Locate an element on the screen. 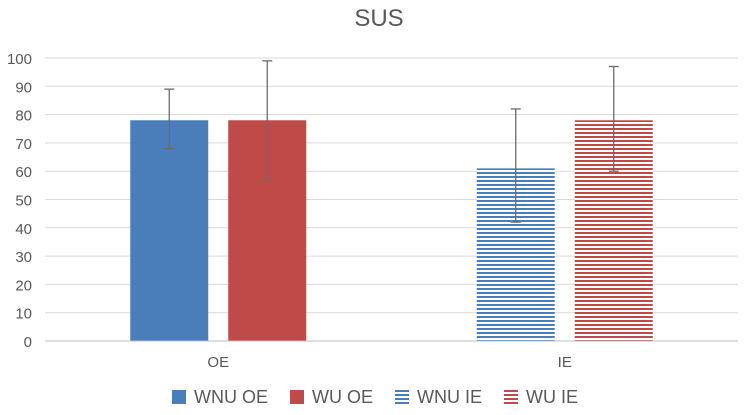 The image size is (750, 415). y-tick-label: 90 is located at coordinates (23, 87).